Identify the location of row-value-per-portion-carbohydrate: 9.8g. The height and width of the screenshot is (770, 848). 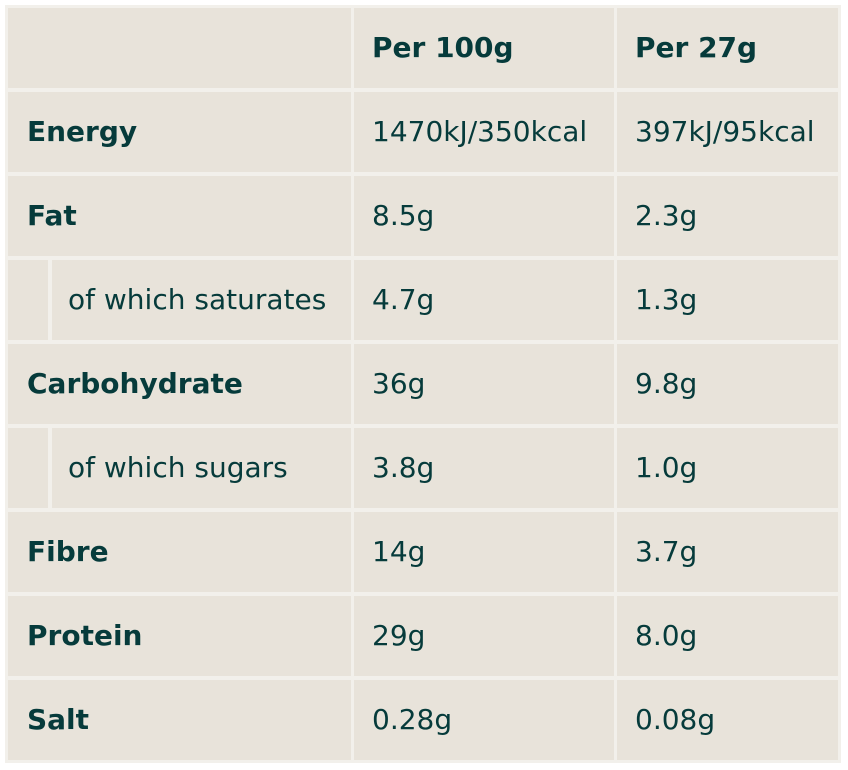
(727, 384).